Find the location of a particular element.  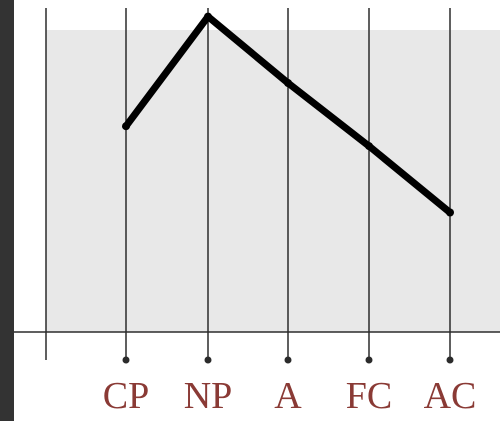

tick-label-fc: FC is located at coordinates (369, 396).